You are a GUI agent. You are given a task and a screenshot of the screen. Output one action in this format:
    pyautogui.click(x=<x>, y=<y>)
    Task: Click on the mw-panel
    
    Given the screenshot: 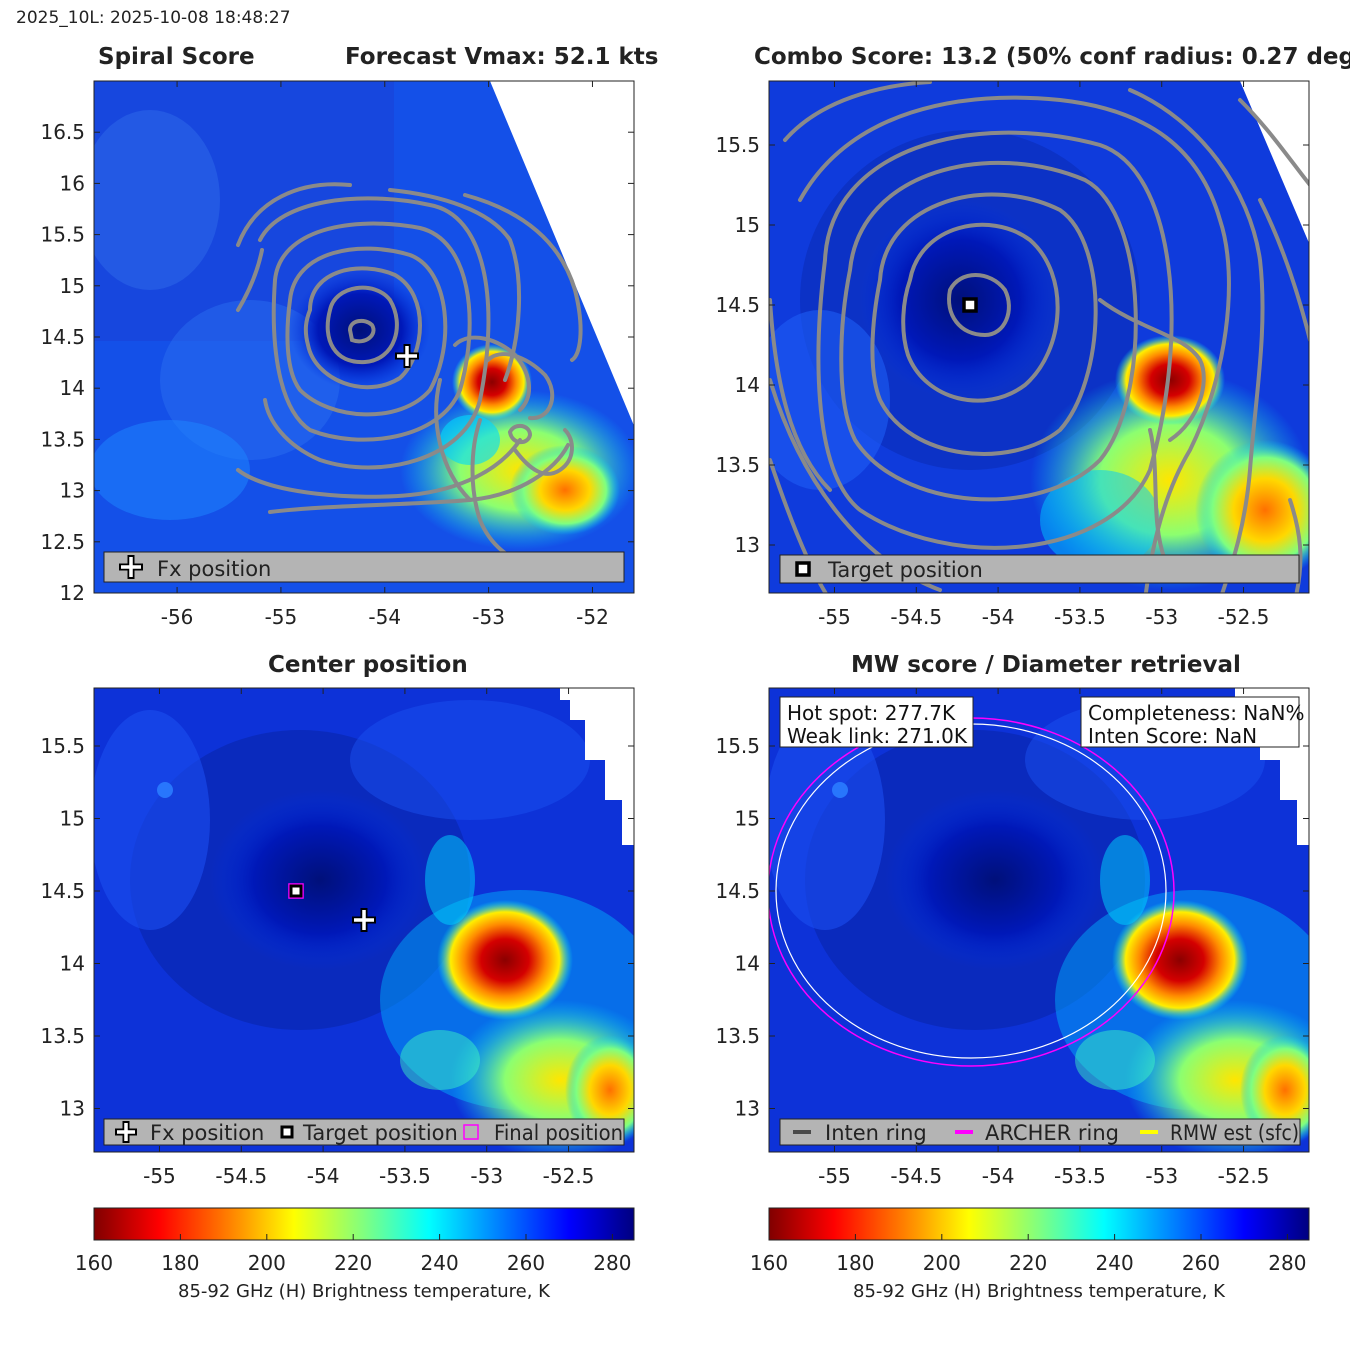 What is the action you would take?
    pyautogui.click(x=1039, y=920)
    